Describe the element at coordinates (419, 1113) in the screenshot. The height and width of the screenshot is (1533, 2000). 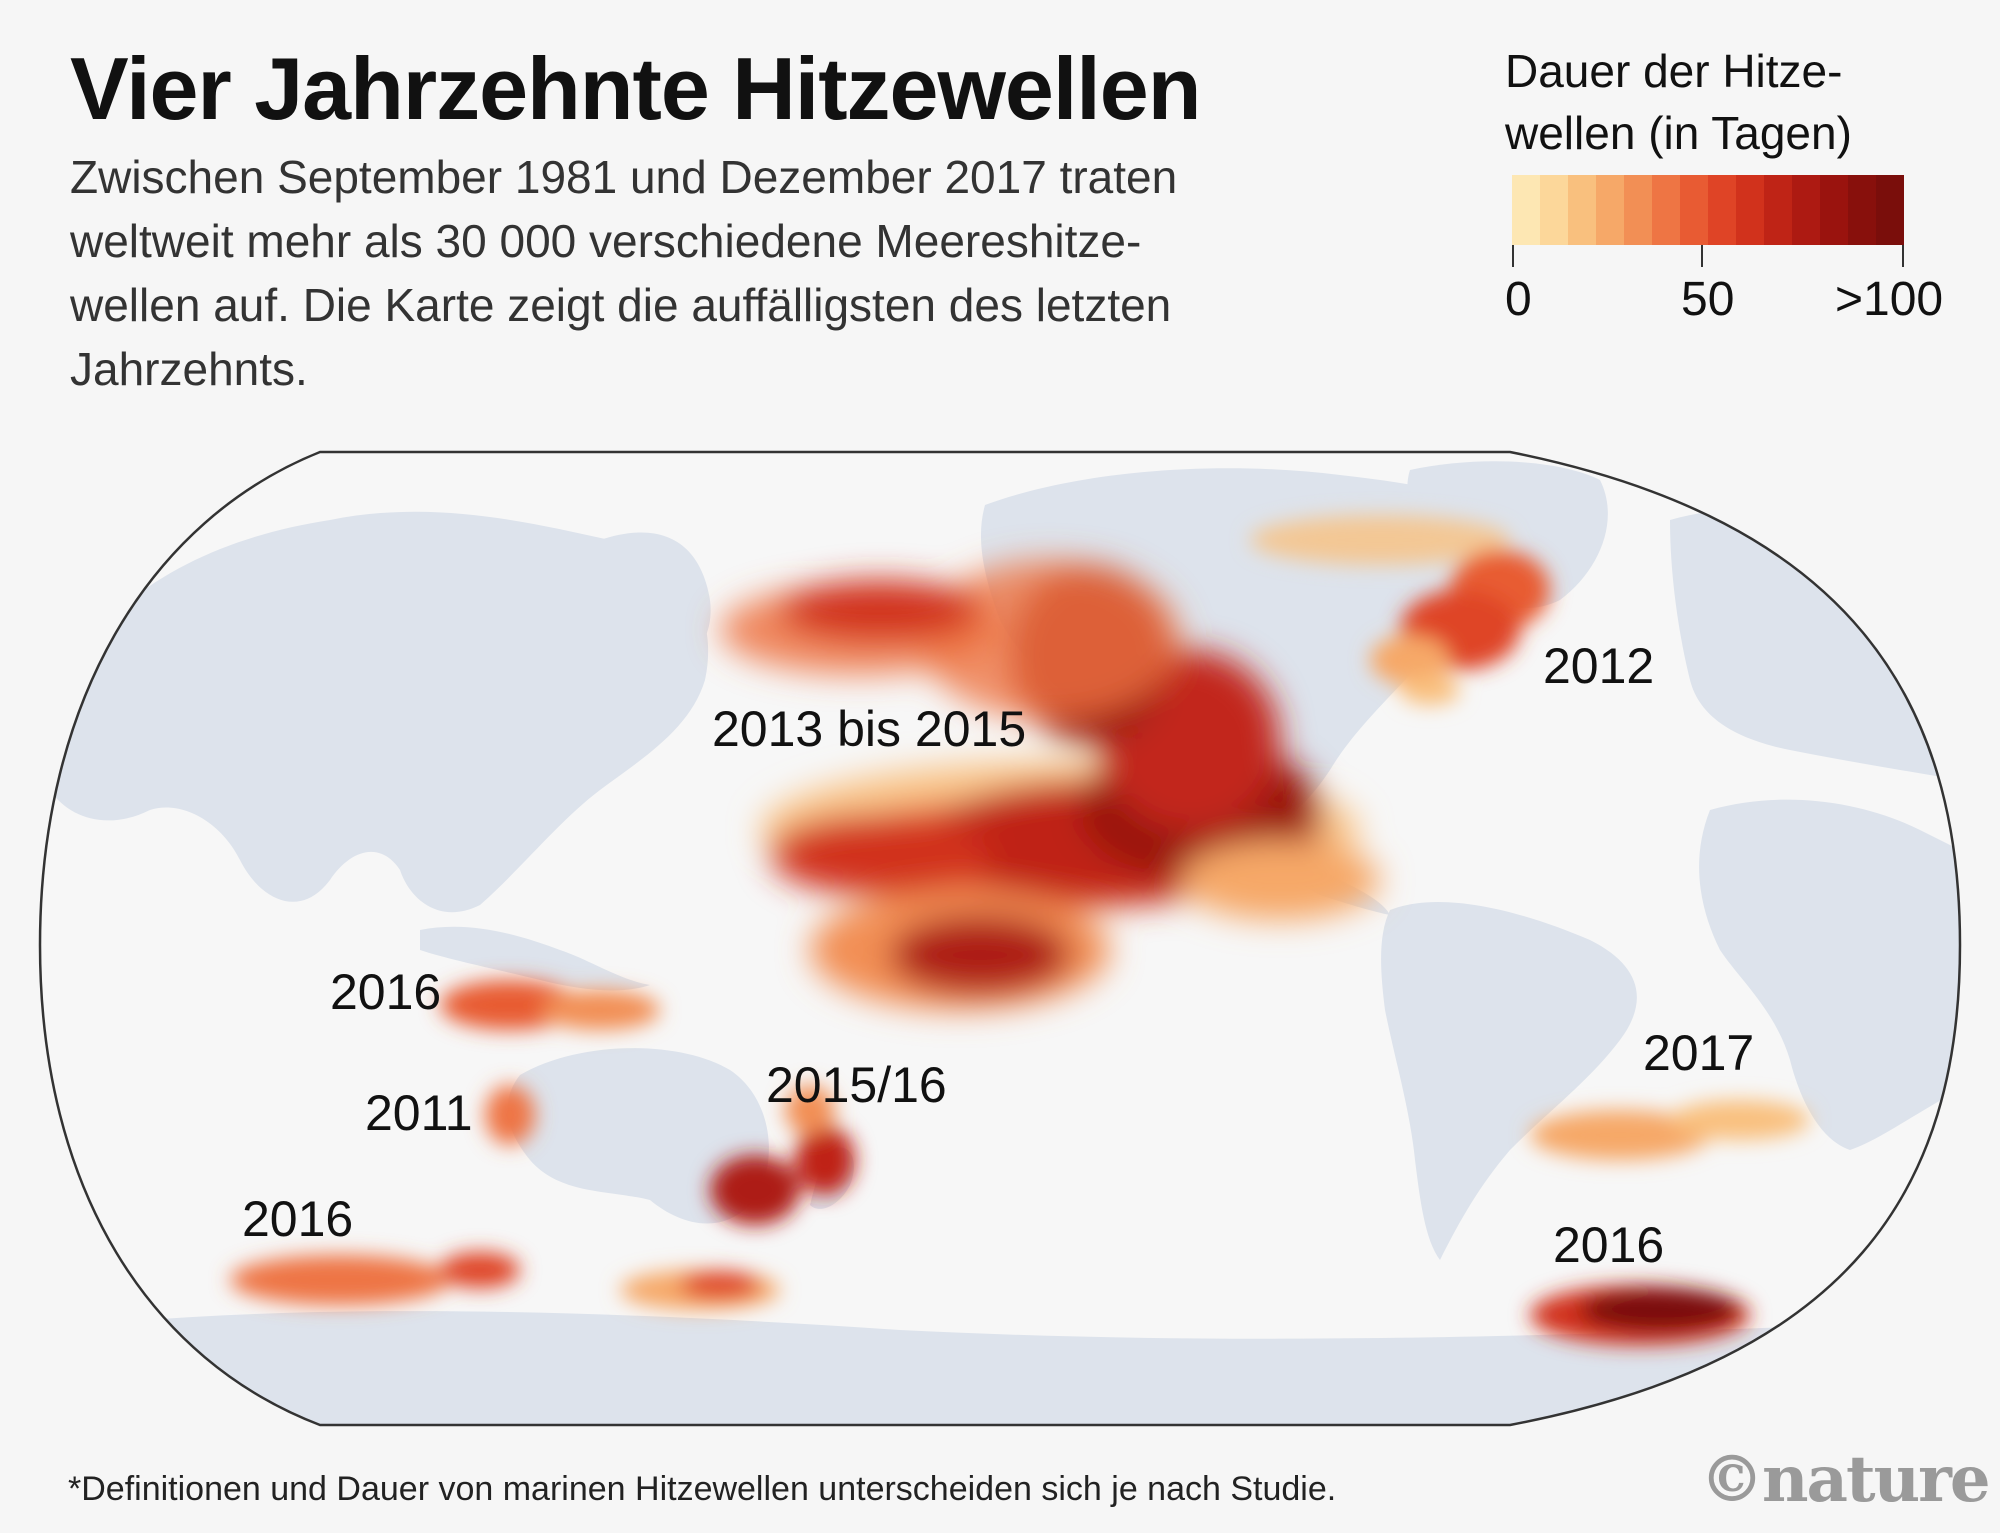
I see `label-2011: 2011` at that location.